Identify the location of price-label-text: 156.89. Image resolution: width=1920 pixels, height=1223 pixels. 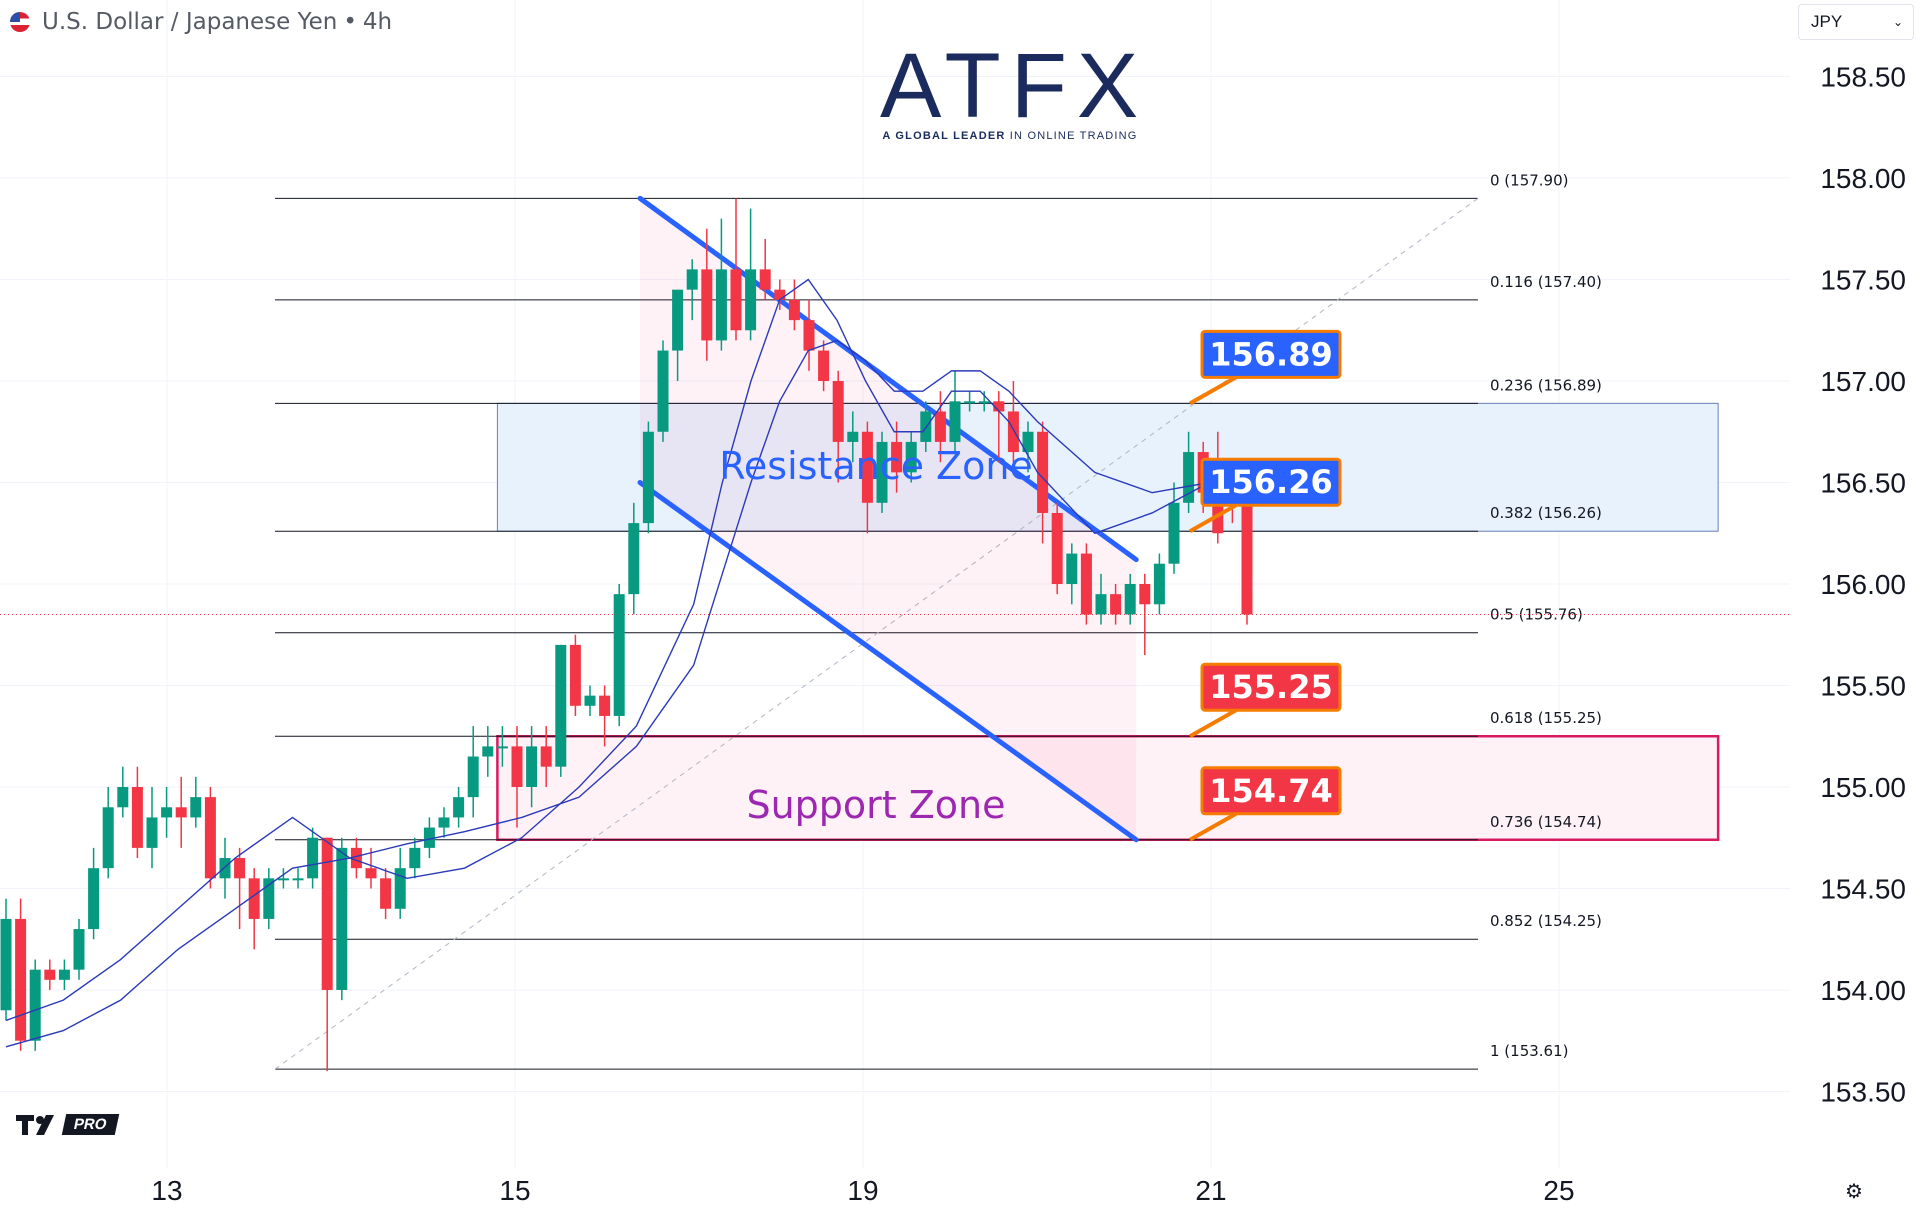
(1270, 354).